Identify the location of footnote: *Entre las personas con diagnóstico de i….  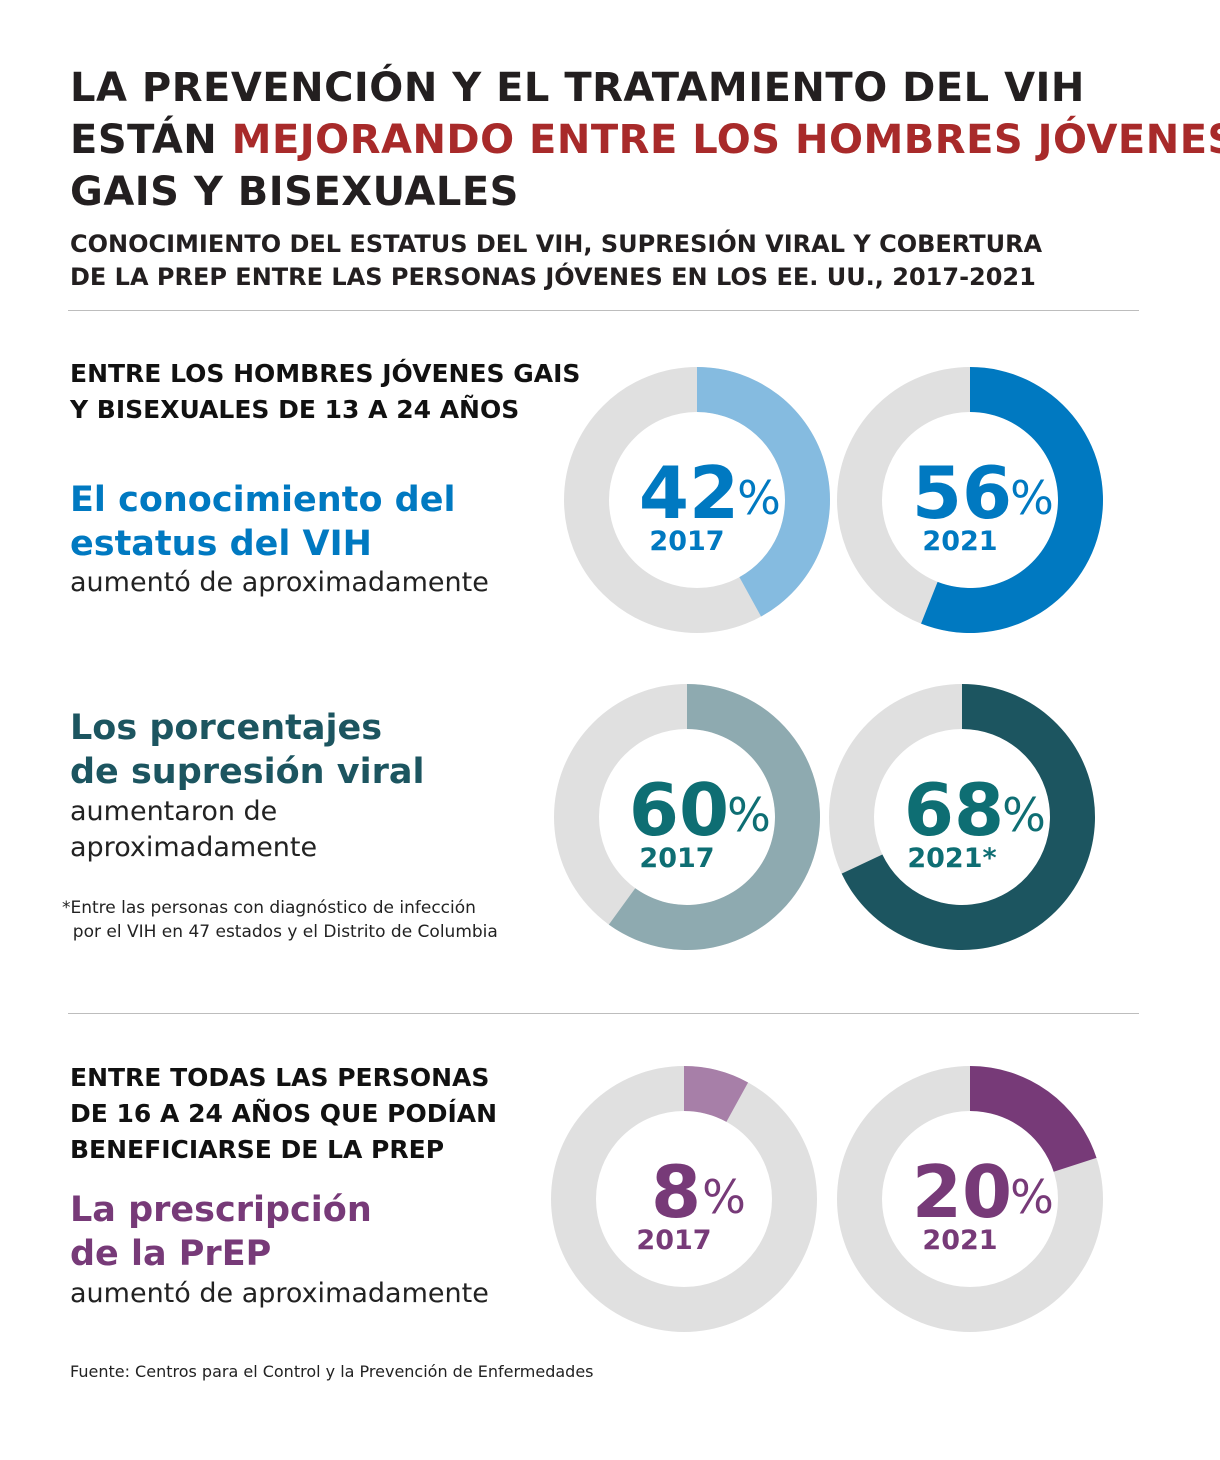
(280, 920).